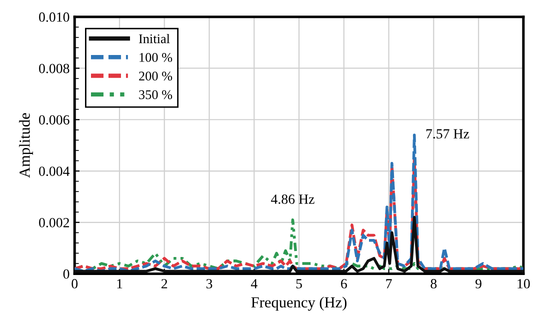  Describe the element at coordinates (155, 95) in the screenshot. I see `legend-label: 350 %` at that location.